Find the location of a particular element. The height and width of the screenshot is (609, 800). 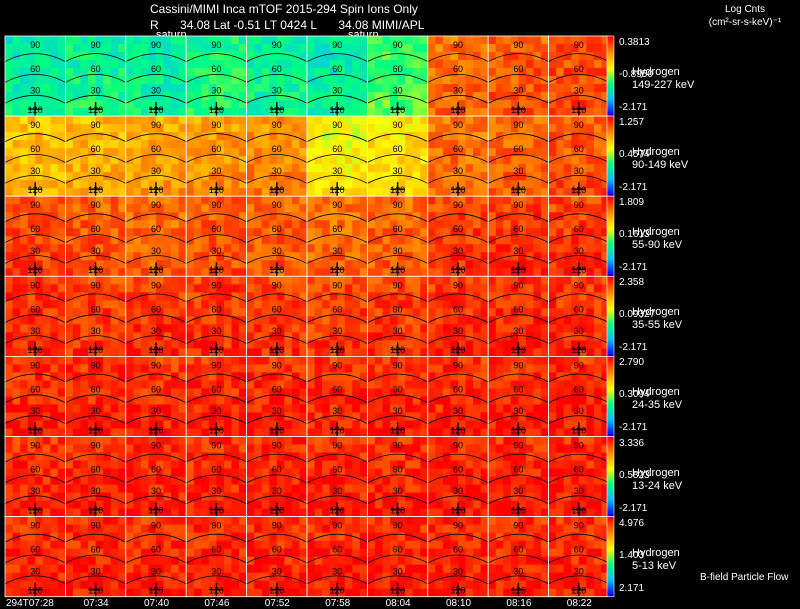

colorbar-tick-label: -2.171 is located at coordinates (633, 268).